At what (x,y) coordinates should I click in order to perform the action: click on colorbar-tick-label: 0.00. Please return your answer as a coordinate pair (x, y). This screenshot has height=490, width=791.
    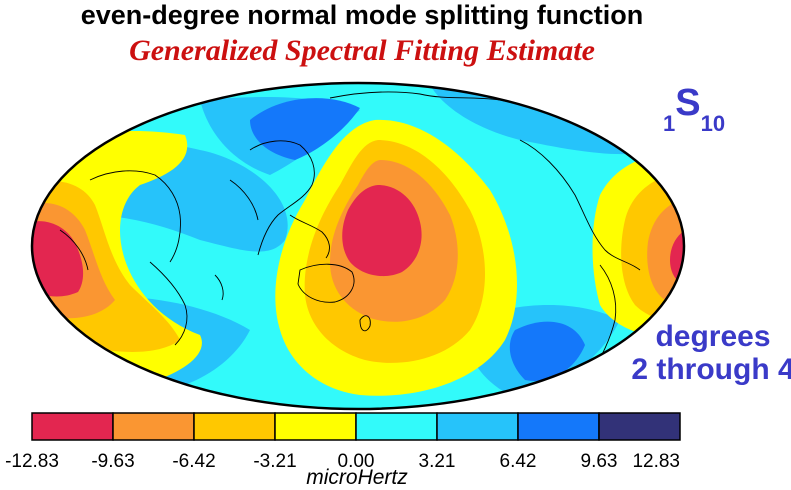
    Looking at the image, I should click on (356, 461).